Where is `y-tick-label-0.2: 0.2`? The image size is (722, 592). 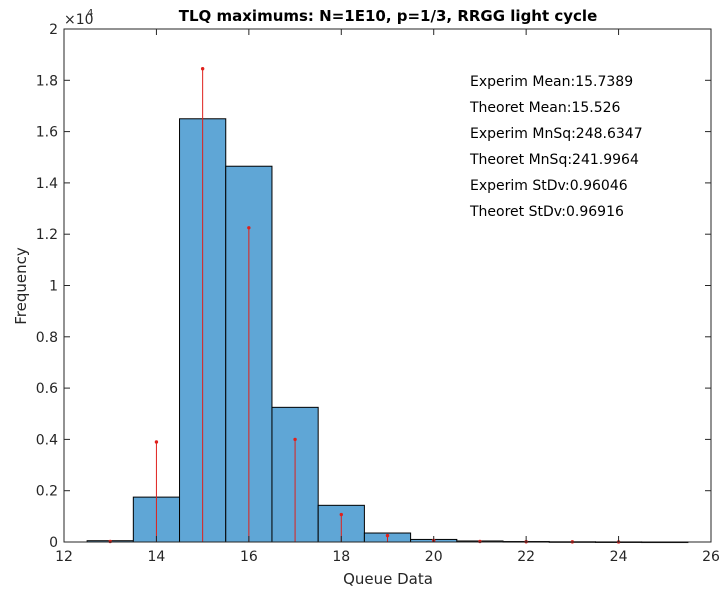 y-tick-label-0.2: 0.2 is located at coordinates (47, 492).